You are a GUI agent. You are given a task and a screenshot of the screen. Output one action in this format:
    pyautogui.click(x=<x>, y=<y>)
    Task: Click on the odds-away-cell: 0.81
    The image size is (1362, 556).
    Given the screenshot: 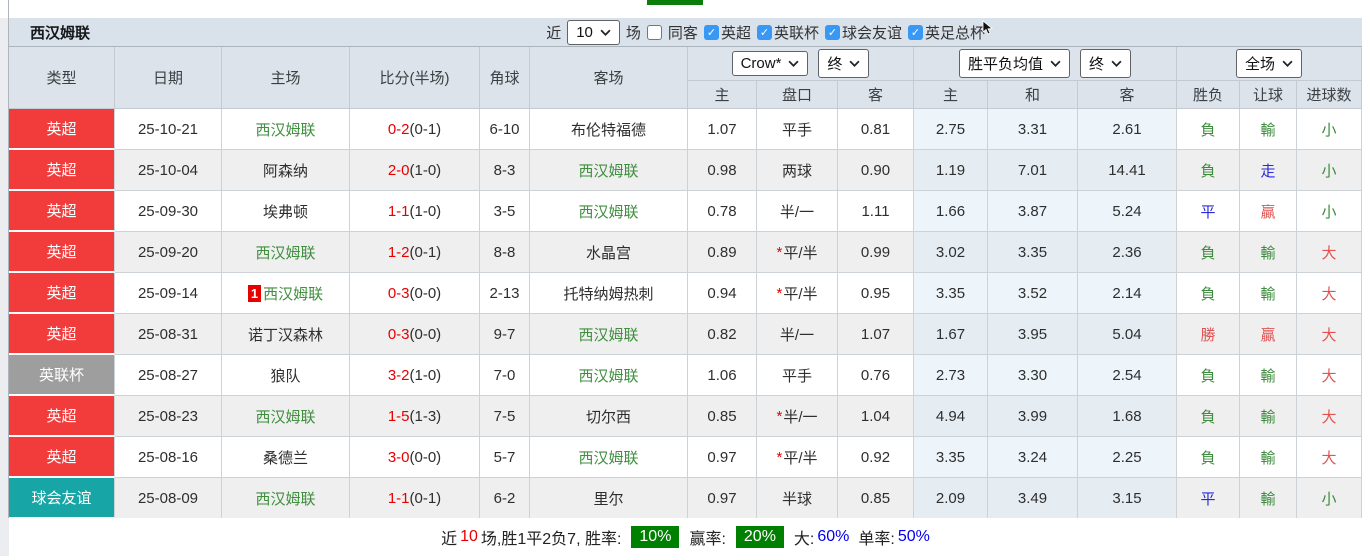 What is the action you would take?
    pyautogui.click(x=876, y=129)
    